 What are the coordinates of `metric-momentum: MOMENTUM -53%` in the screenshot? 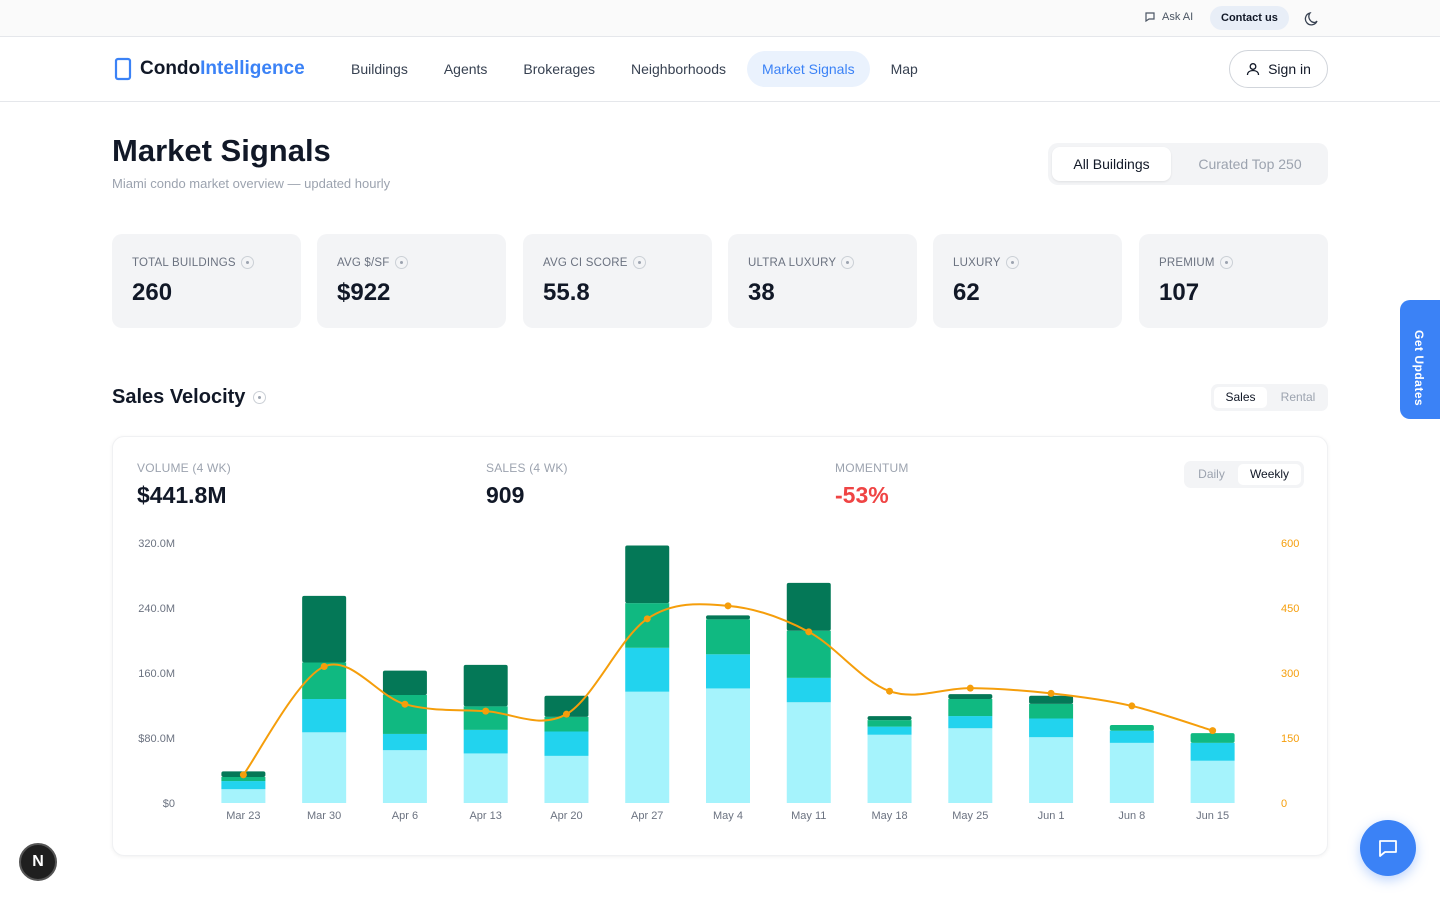 It's located at (872, 485).